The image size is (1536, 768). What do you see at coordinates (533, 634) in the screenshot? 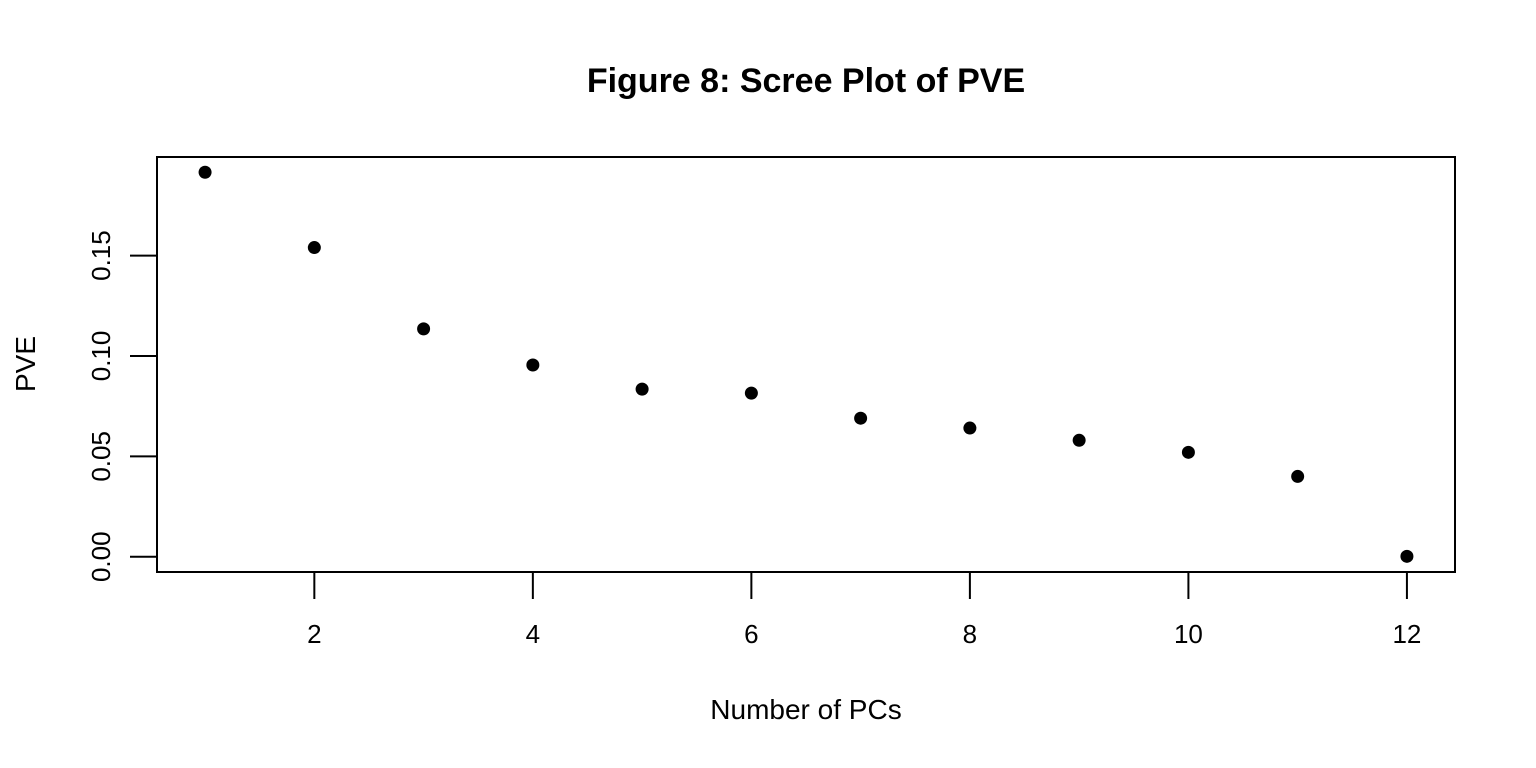
I see `x-tick-label: 4` at bounding box center [533, 634].